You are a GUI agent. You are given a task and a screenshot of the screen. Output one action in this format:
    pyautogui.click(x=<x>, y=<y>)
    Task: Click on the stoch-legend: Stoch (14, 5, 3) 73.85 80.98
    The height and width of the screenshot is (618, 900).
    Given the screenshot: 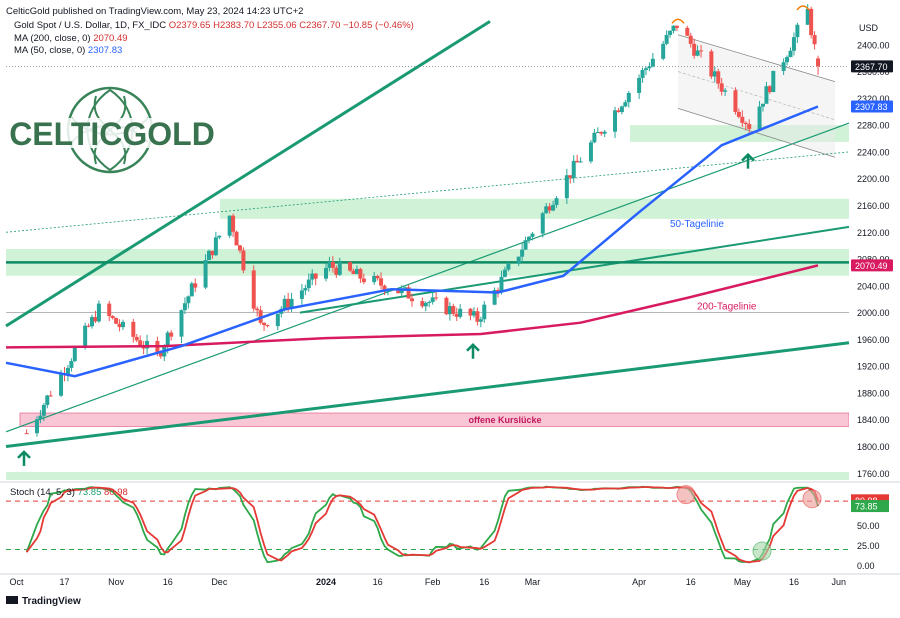 What is the action you would take?
    pyautogui.click(x=69, y=492)
    